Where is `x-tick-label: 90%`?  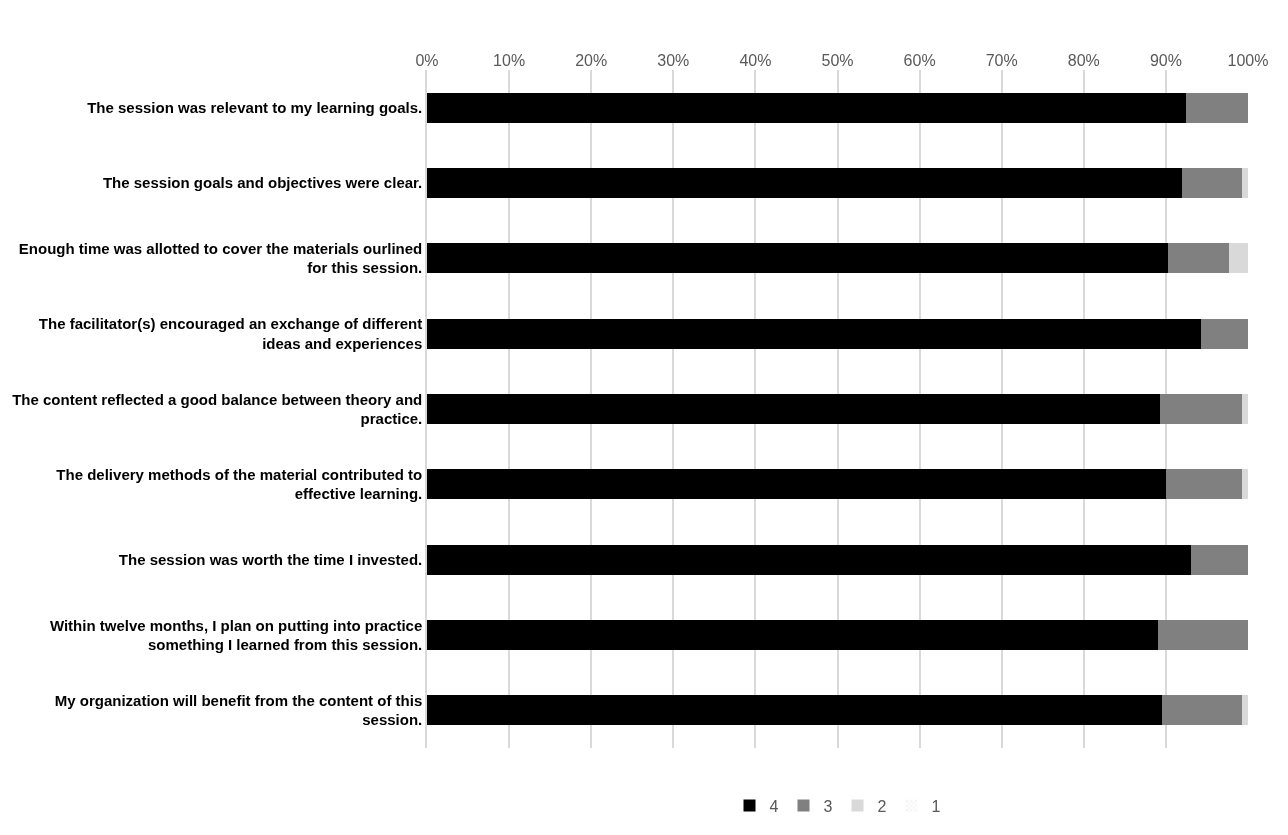 x-tick-label: 90% is located at coordinates (1165, 60).